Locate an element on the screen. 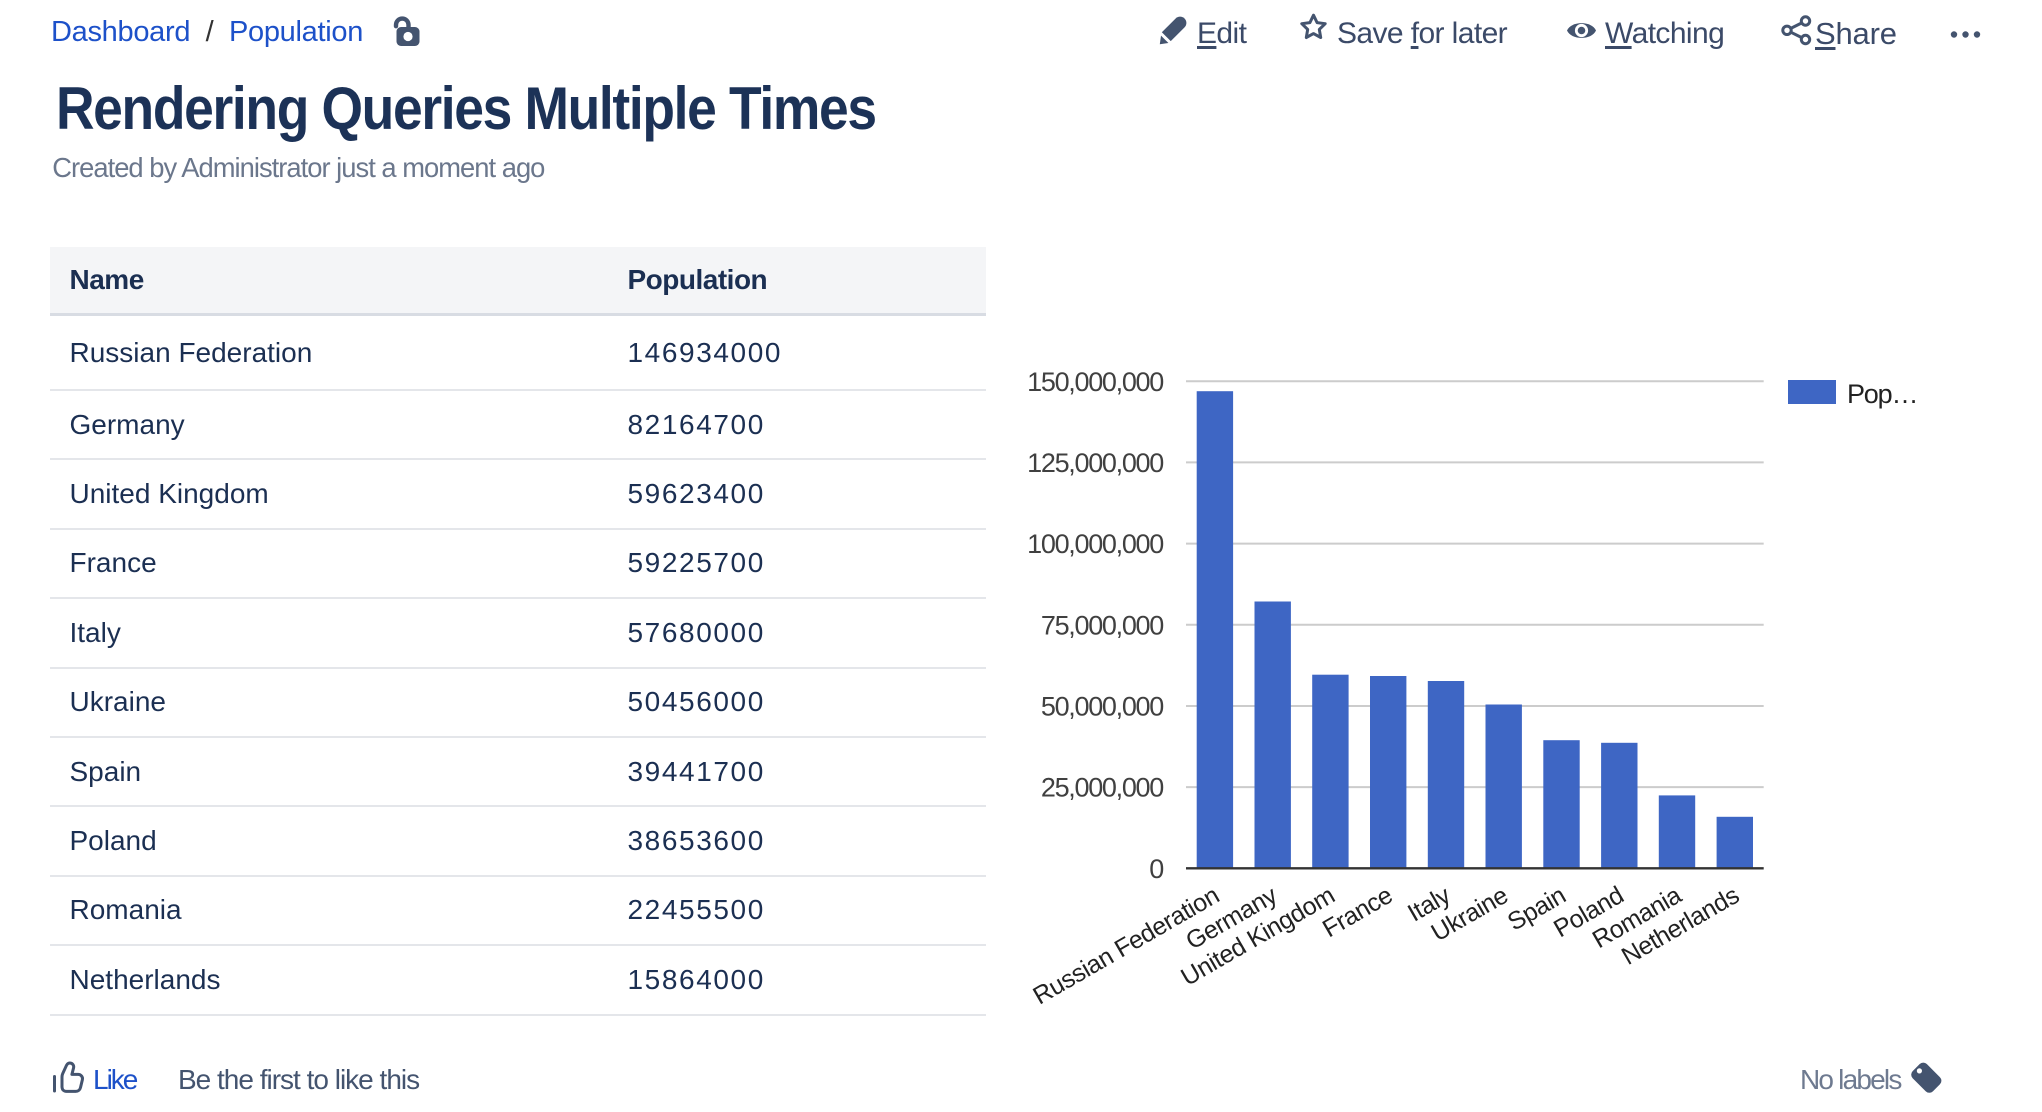  svg-text: 125,000,000 is located at coordinates (1095, 463).